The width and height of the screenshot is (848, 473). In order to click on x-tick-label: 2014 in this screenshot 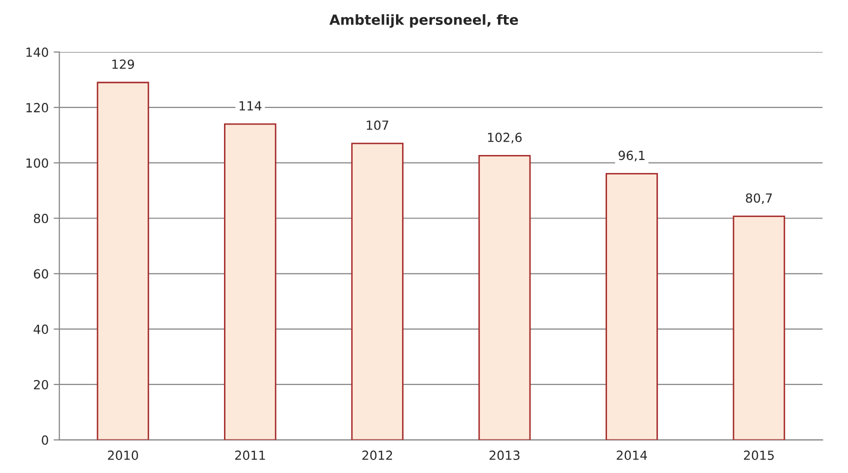, I will do `click(631, 455)`.